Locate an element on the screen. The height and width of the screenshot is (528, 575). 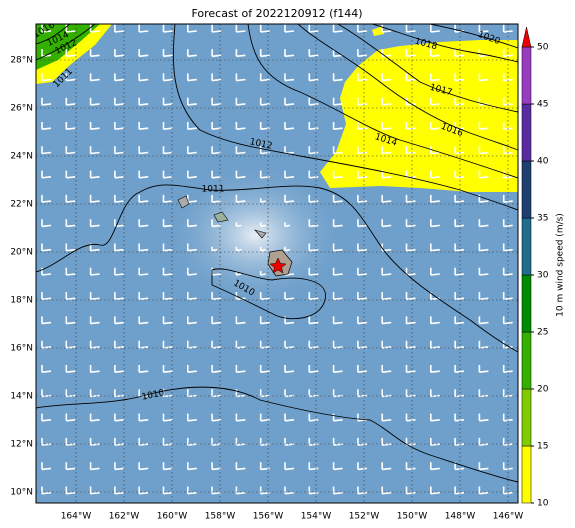
lon-label: 152°W is located at coordinates (364, 517).